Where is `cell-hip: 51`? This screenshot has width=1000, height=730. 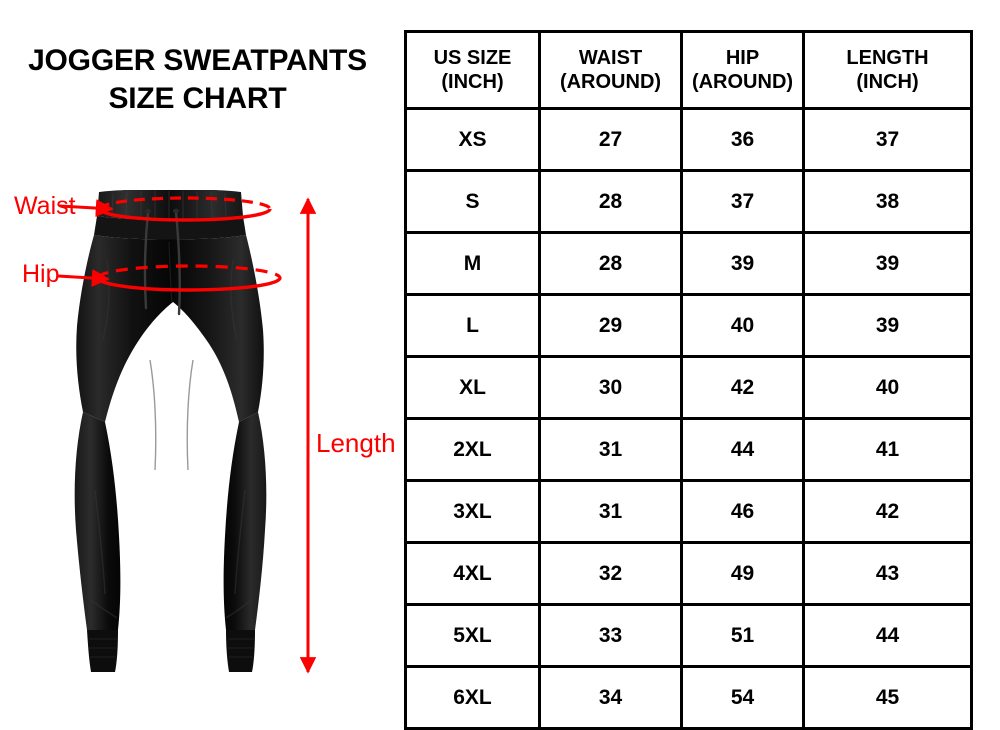 cell-hip: 51 is located at coordinates (742, 635).